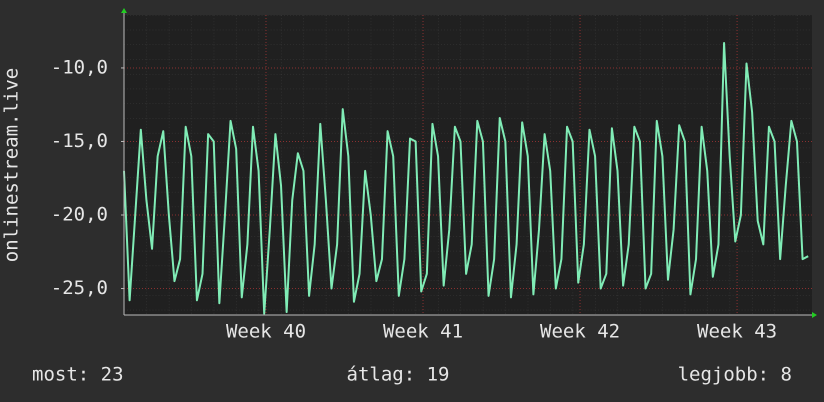 Image resolution: width=824 pixels, height=402 pixels. Describe the element at coordinates (12, 165) in the screenshot. I see `y-axis-label: onlinestream.live` at that location.